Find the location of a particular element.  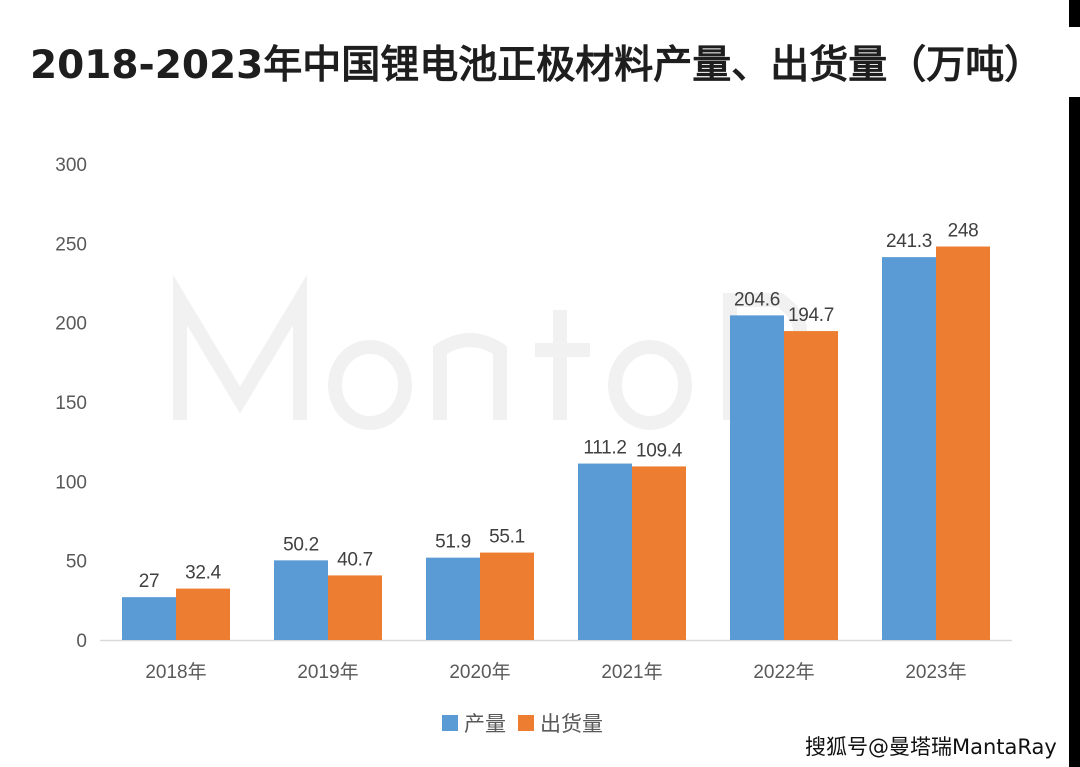

y-tick-label: 0 is located at coordinates (81, 641).